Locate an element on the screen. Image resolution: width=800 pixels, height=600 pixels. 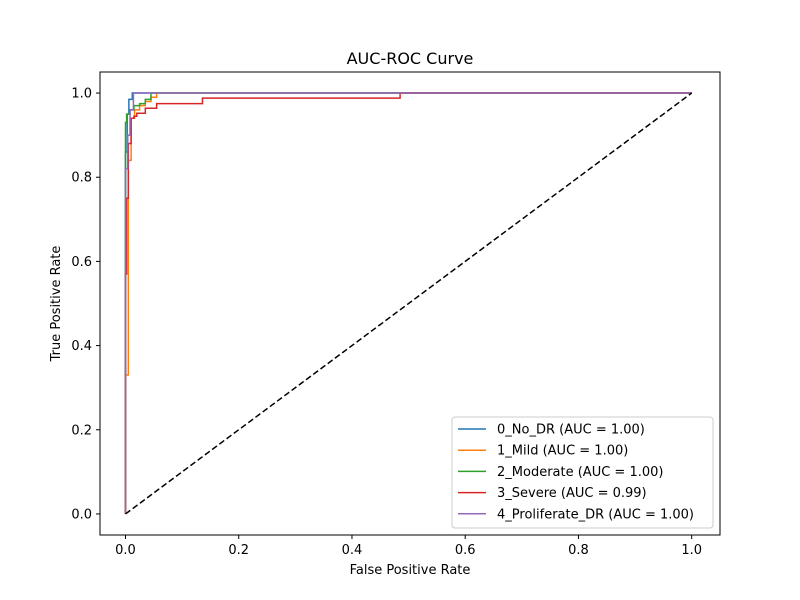
x-tick-label: 1.0 is located at coordinates (691, 550).